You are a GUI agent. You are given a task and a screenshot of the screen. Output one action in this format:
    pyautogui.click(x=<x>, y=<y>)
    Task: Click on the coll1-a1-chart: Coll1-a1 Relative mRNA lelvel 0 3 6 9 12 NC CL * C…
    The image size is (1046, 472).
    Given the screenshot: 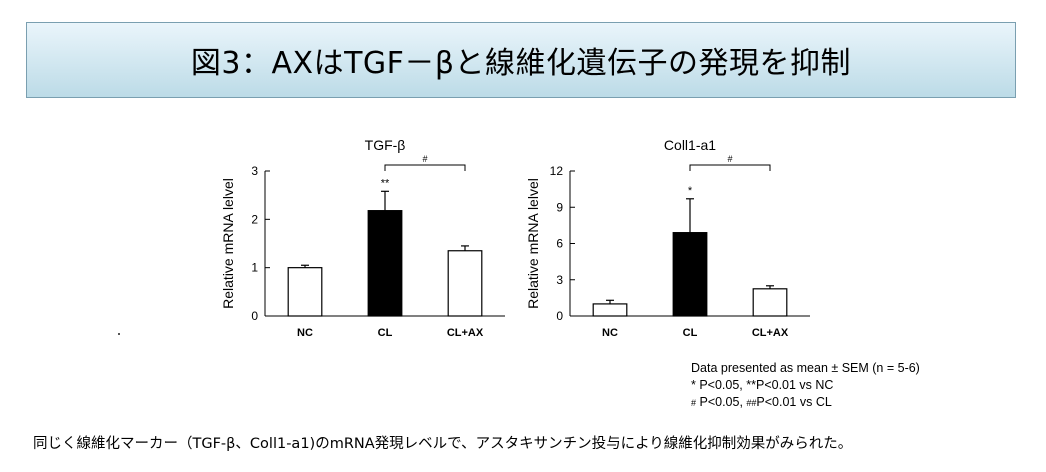 What is the action you would take?
    pyautogui.click(x=667, y=238)
    